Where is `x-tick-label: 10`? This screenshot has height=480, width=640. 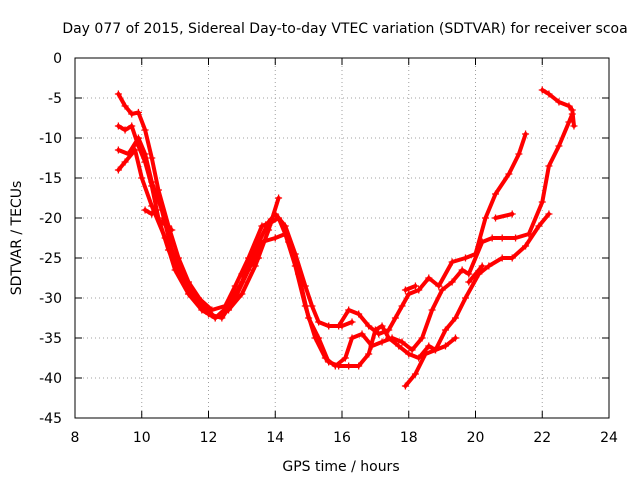
x-tick-label: 10 is located at coordinates (142, 438).